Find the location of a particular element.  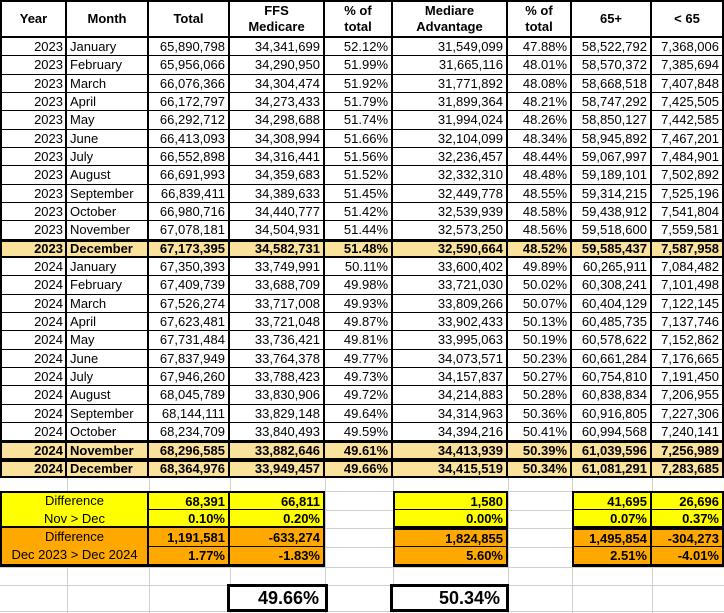

cell-value: 61,039,596 is located at coordinates (612, 450).